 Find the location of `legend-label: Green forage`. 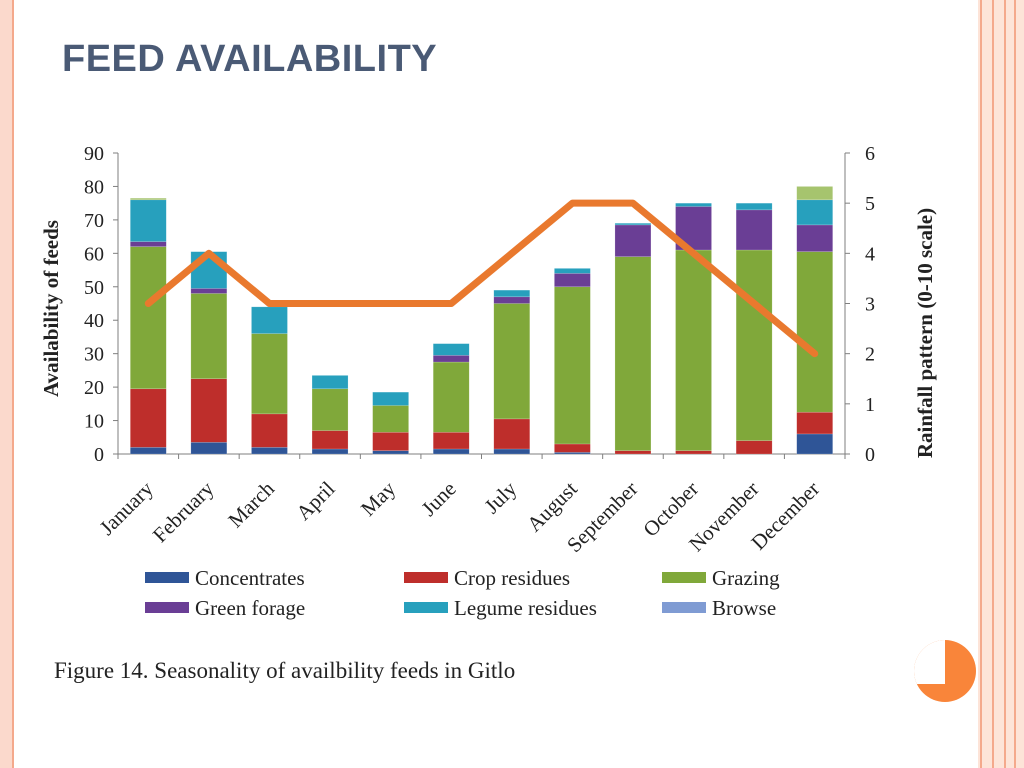

legend-label: Green forage is located at coordinates (250, 608).